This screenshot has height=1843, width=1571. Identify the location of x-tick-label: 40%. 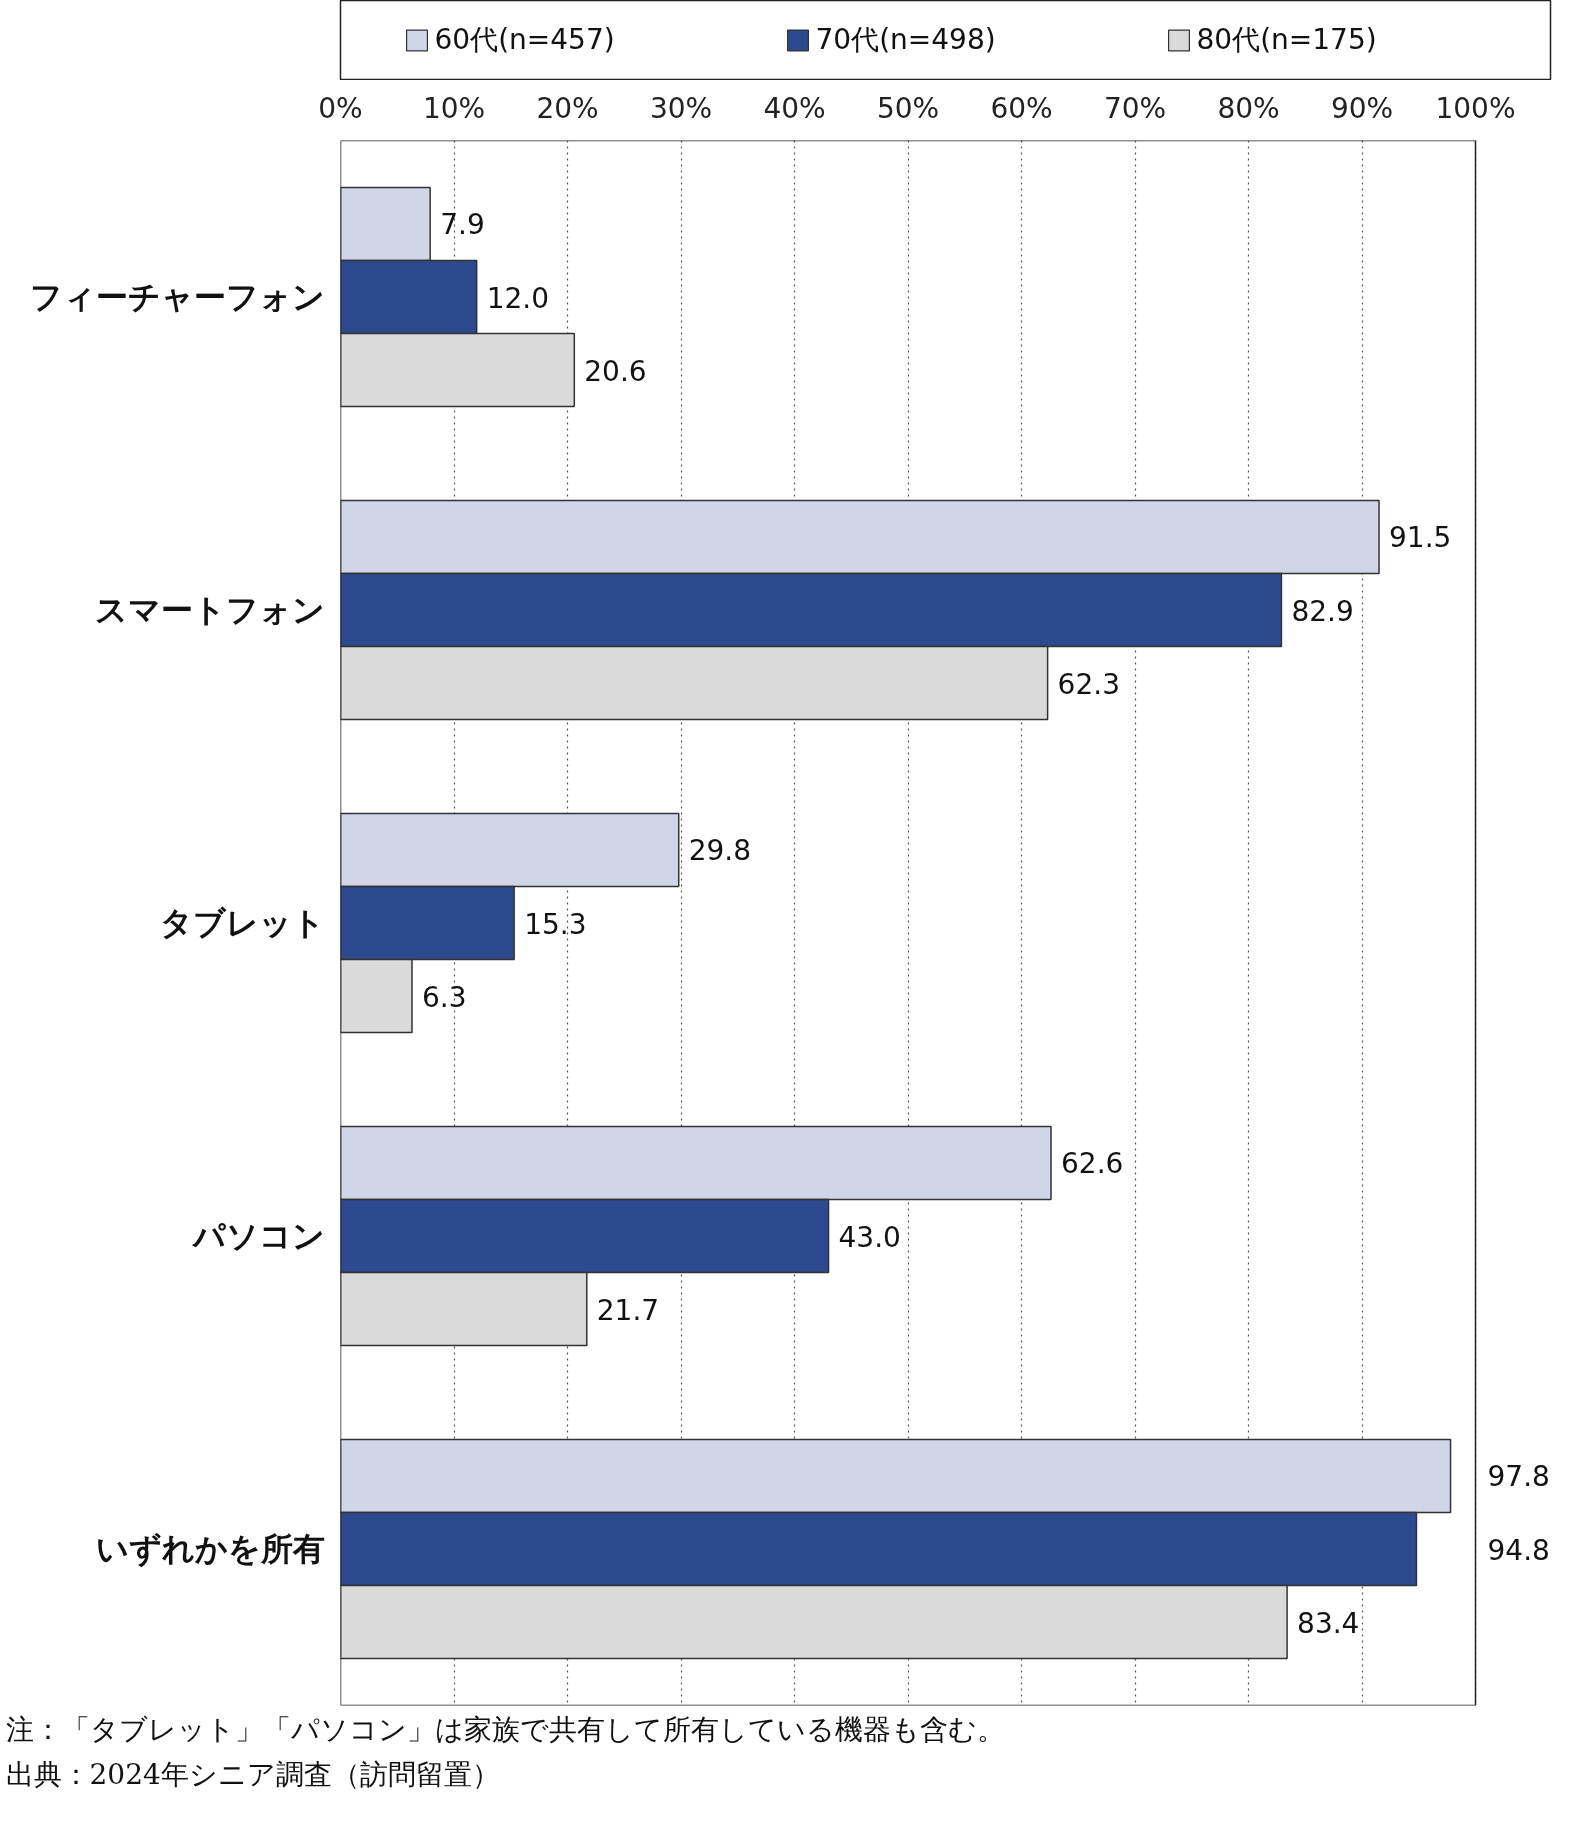
(794, 108).